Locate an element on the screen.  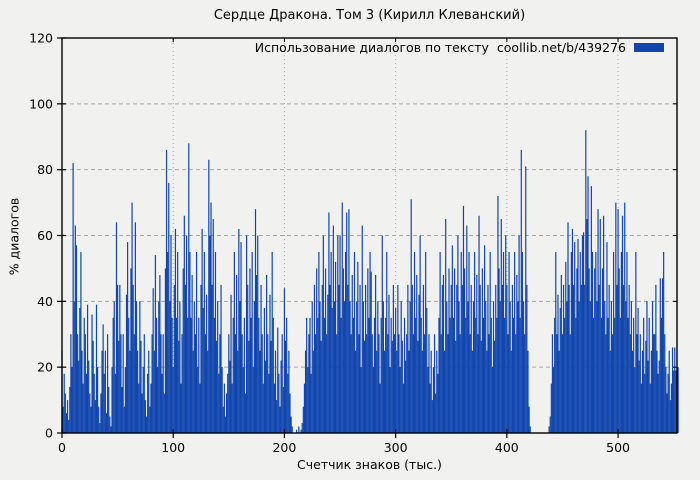
legend-source: coollib.net/b/439276 is located at coordinates (561, 47).